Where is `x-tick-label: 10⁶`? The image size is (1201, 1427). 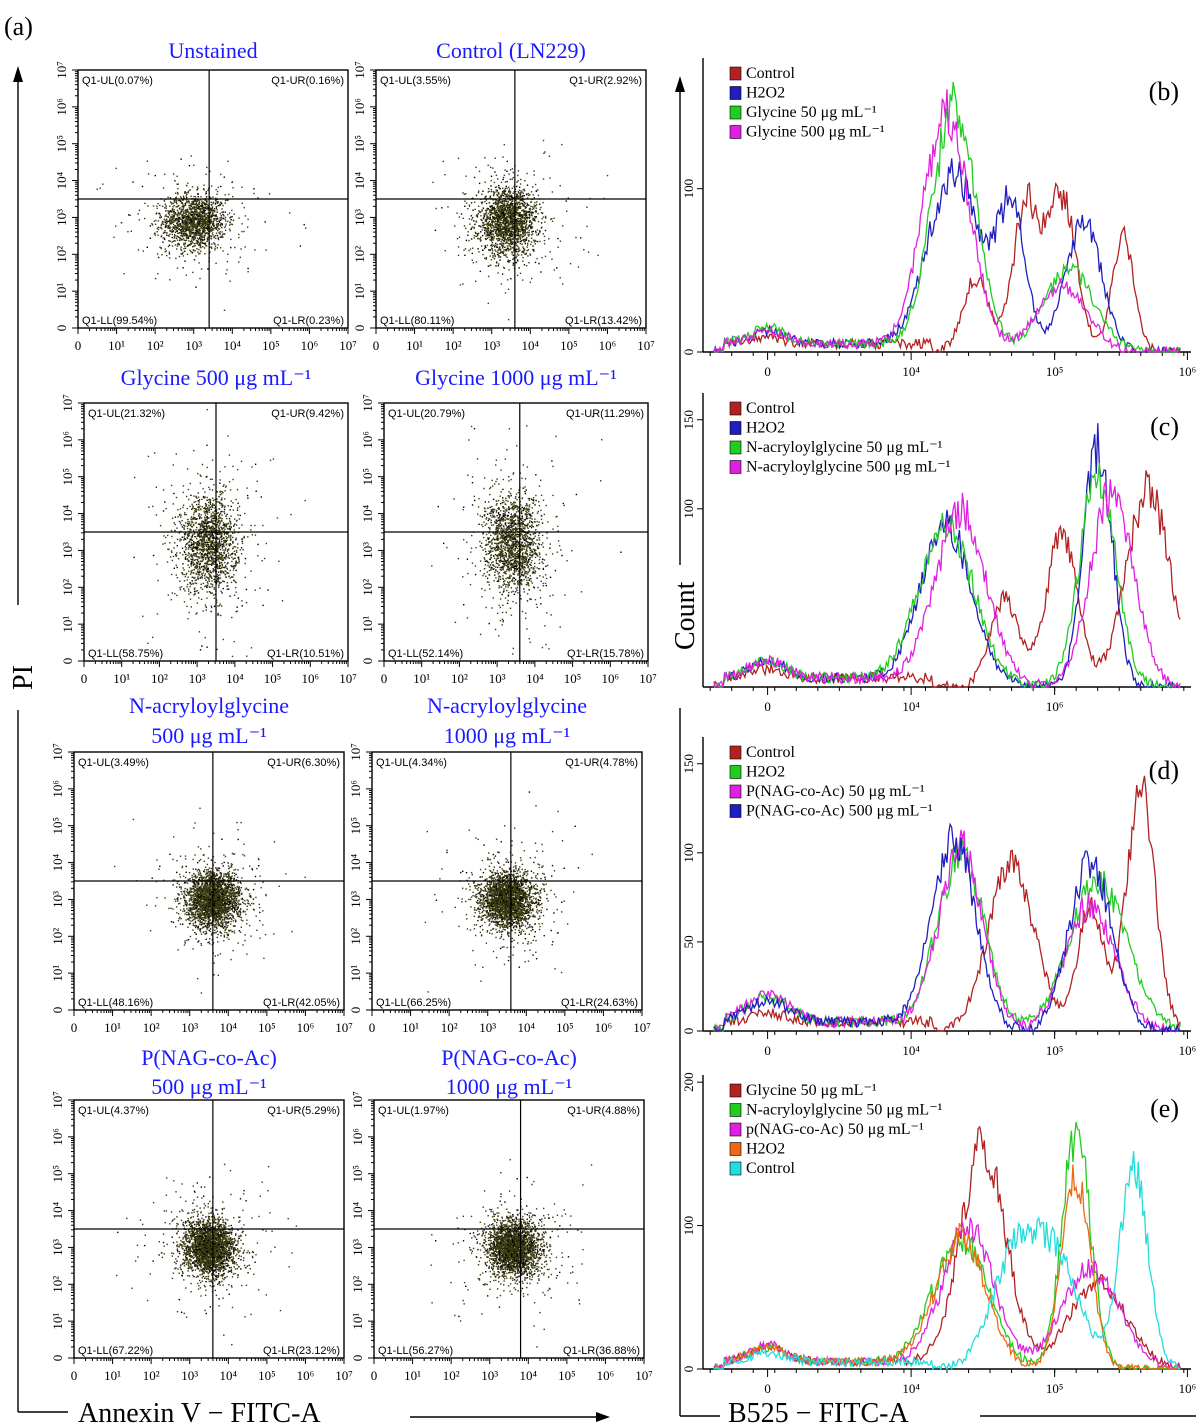 x-tick-label: 10⁶ is located at coordinates (608, 345).